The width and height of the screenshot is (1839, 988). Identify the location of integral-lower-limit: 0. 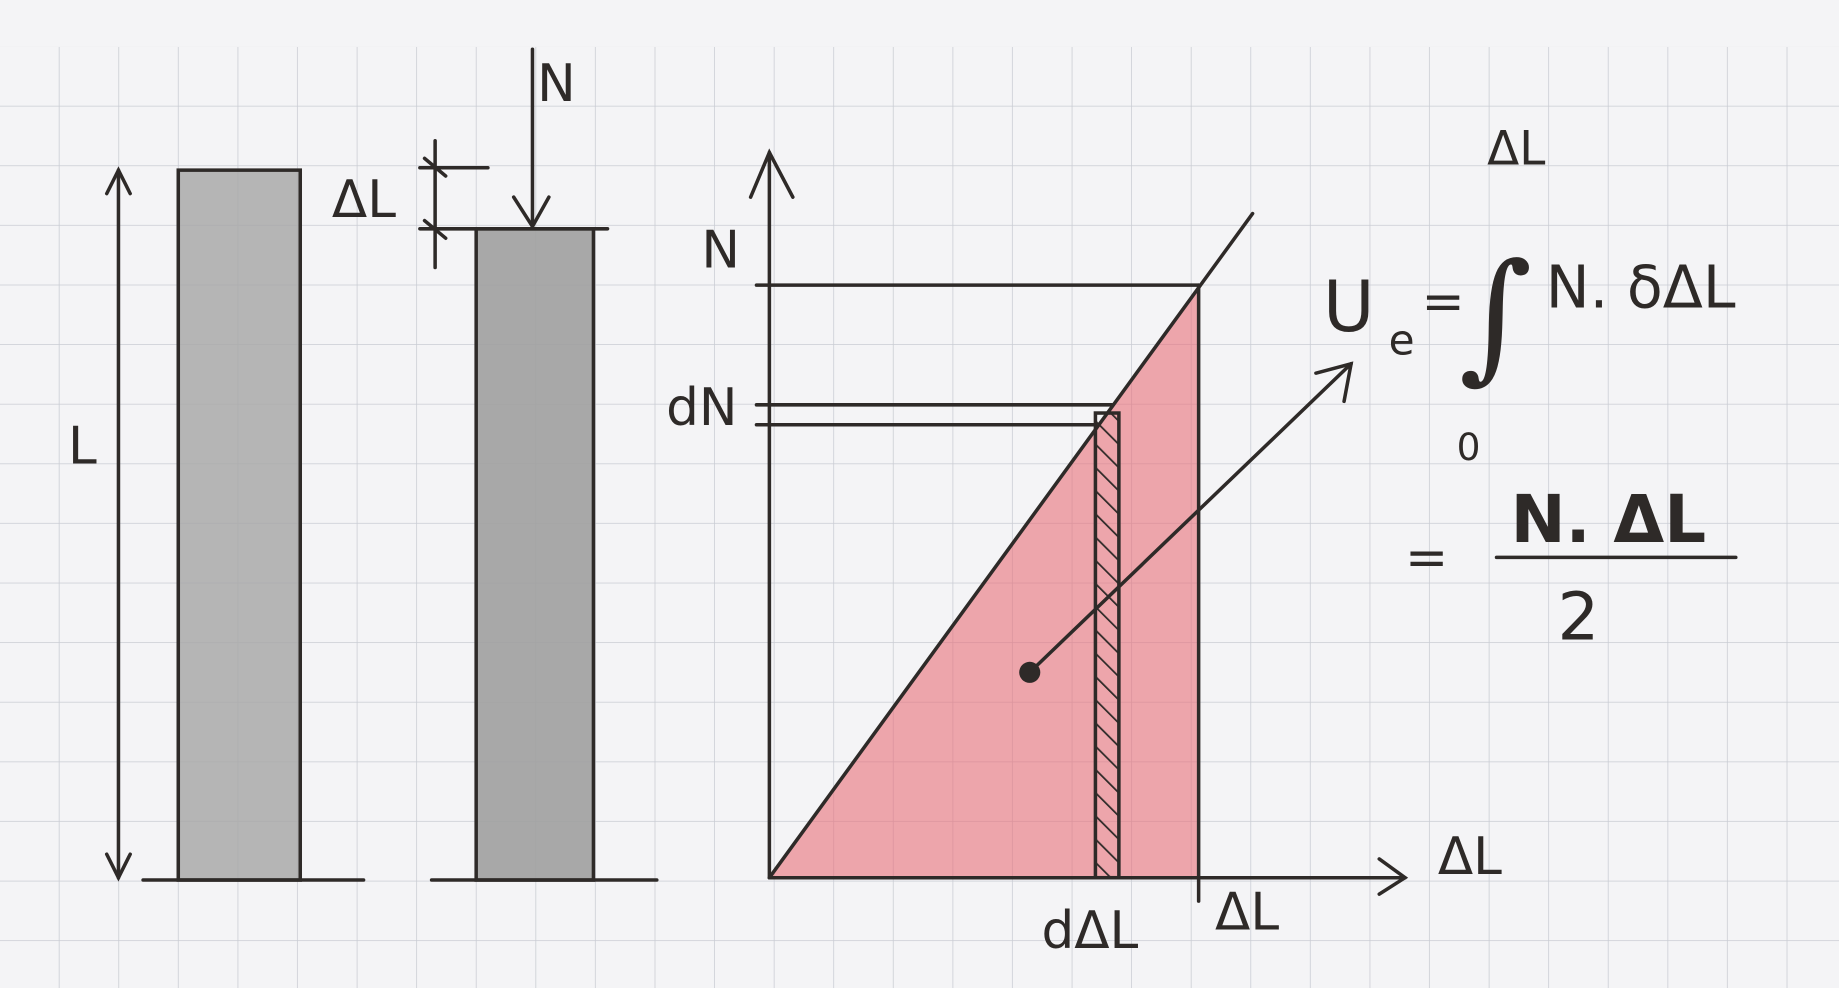
(1469, 447).